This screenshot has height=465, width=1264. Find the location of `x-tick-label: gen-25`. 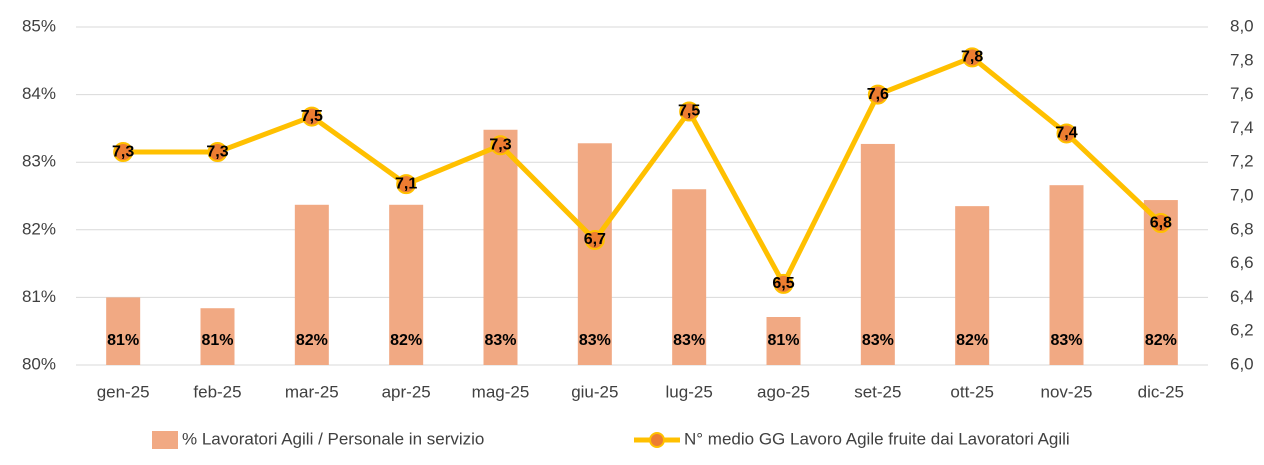

x-tick-label: gen-25 is located at coordinates (123, 391).